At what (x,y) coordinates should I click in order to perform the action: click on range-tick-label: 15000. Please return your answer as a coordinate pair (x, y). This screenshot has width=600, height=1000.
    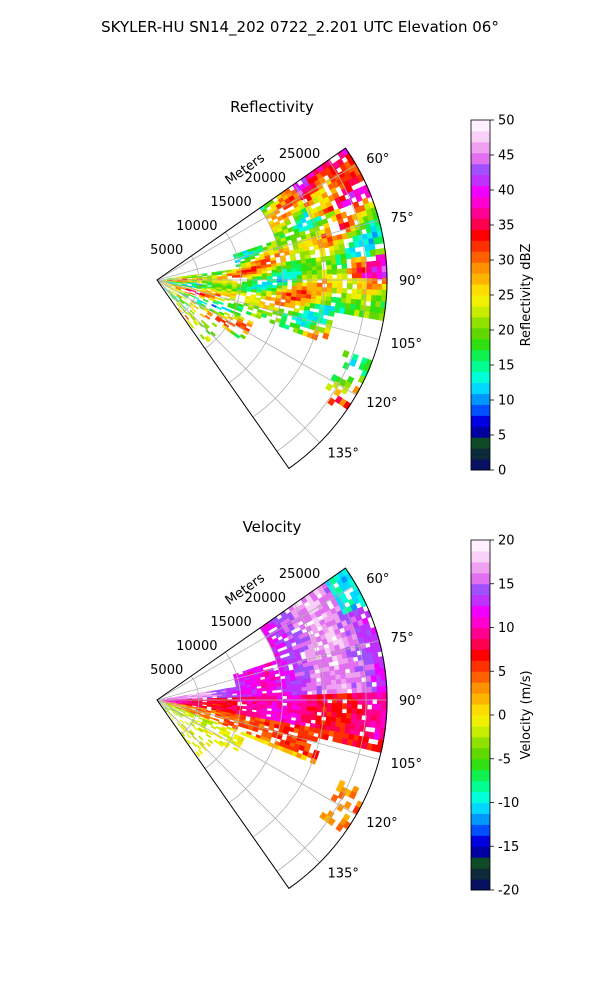
    Looking at the image, I should click on (230, 622).